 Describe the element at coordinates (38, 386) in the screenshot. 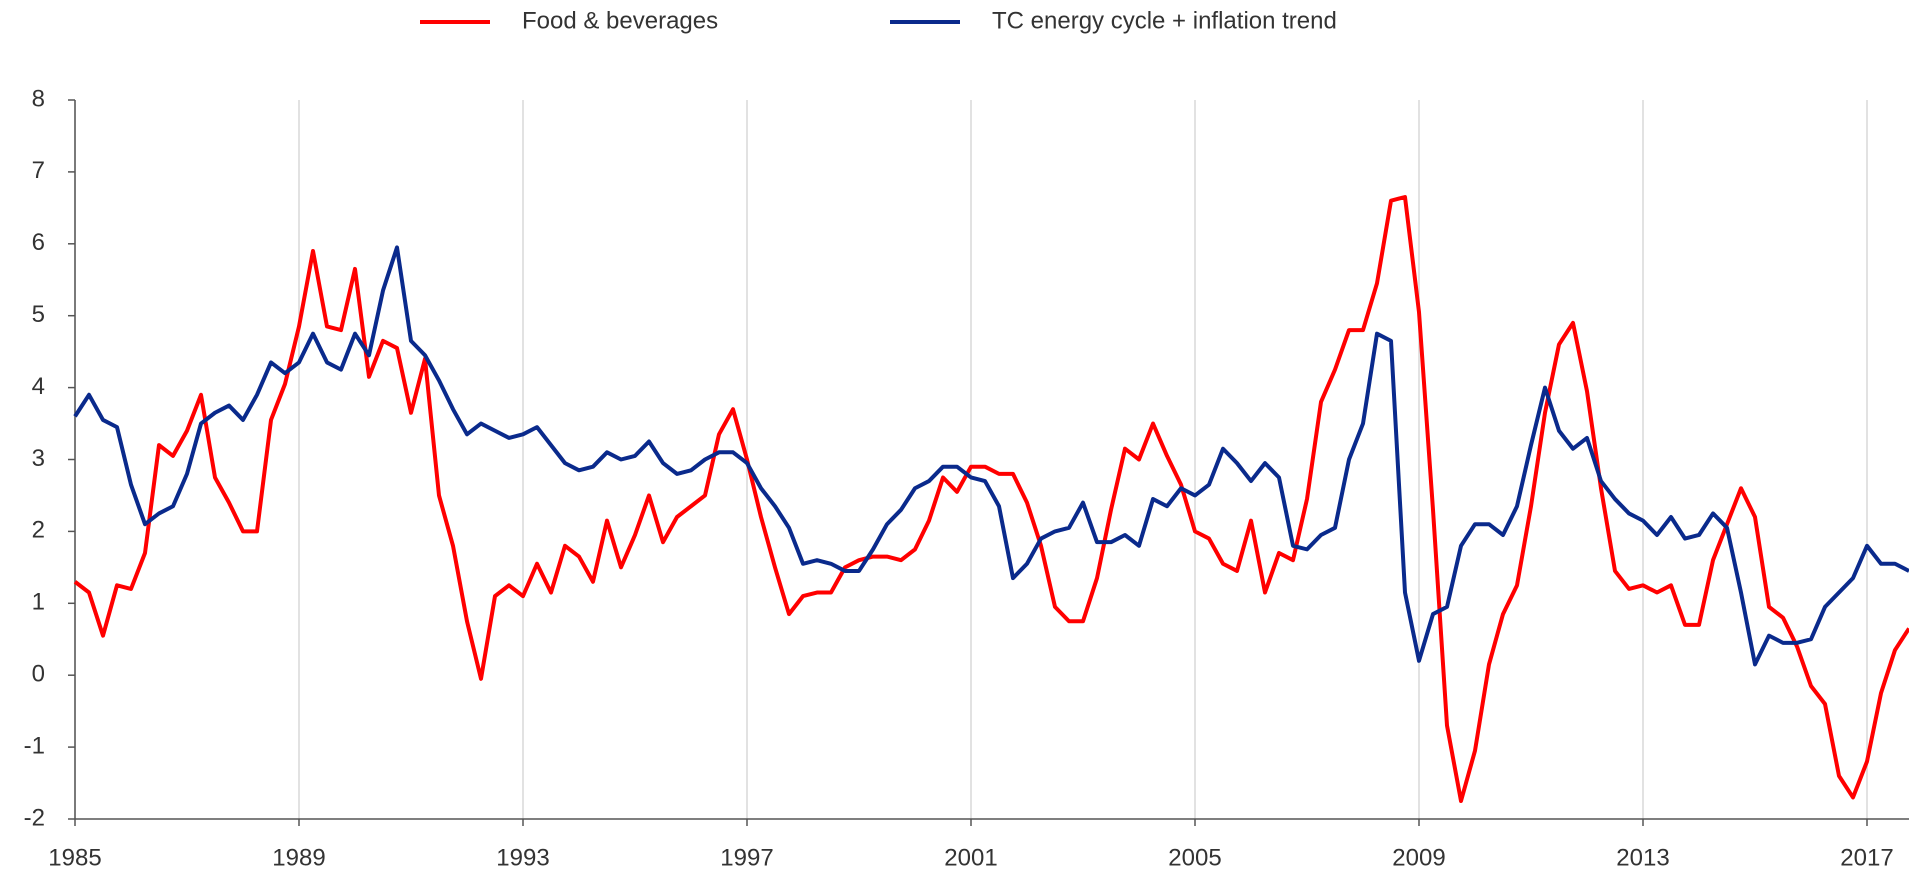

I see `y-tick-label: 4` at that location.